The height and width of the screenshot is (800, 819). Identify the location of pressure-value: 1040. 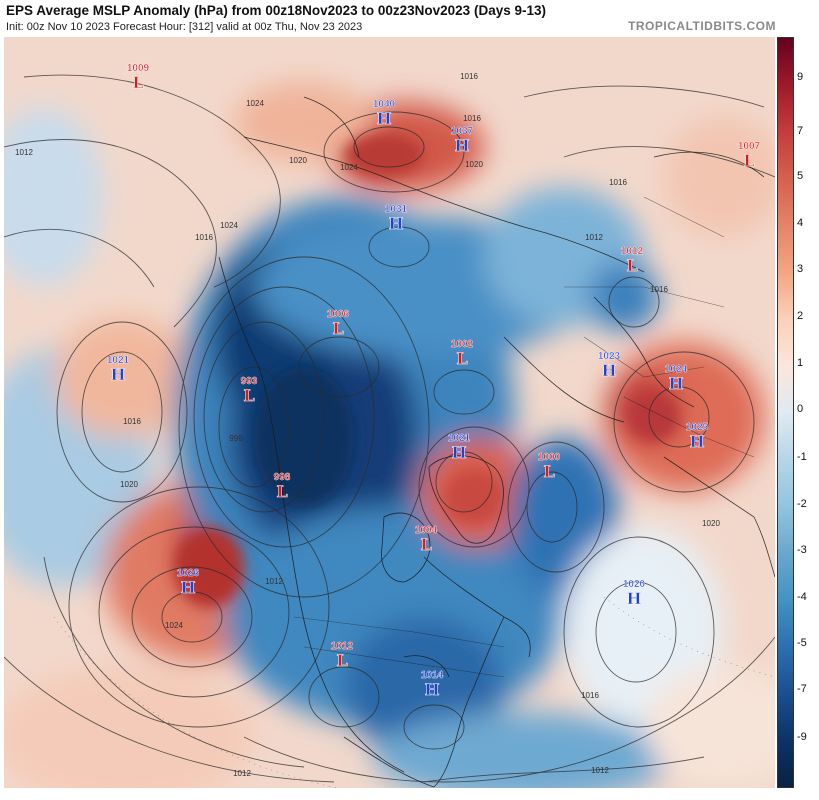
(384, 104).